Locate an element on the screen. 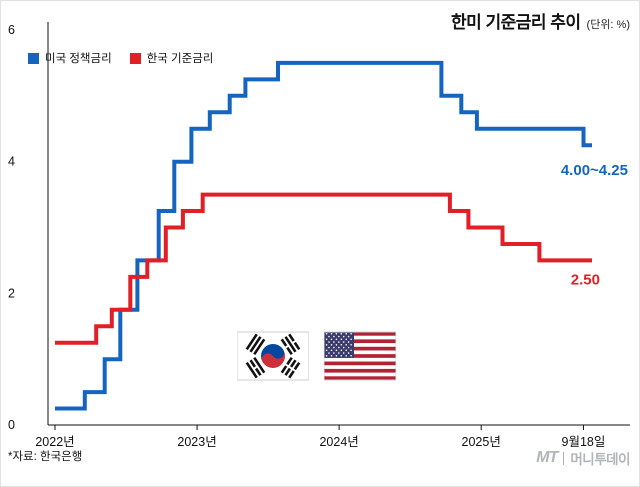 The width and height of the screenshot is (640, 487). mt-logo-name: 머니투데이 is located at coordinates (600, 459).